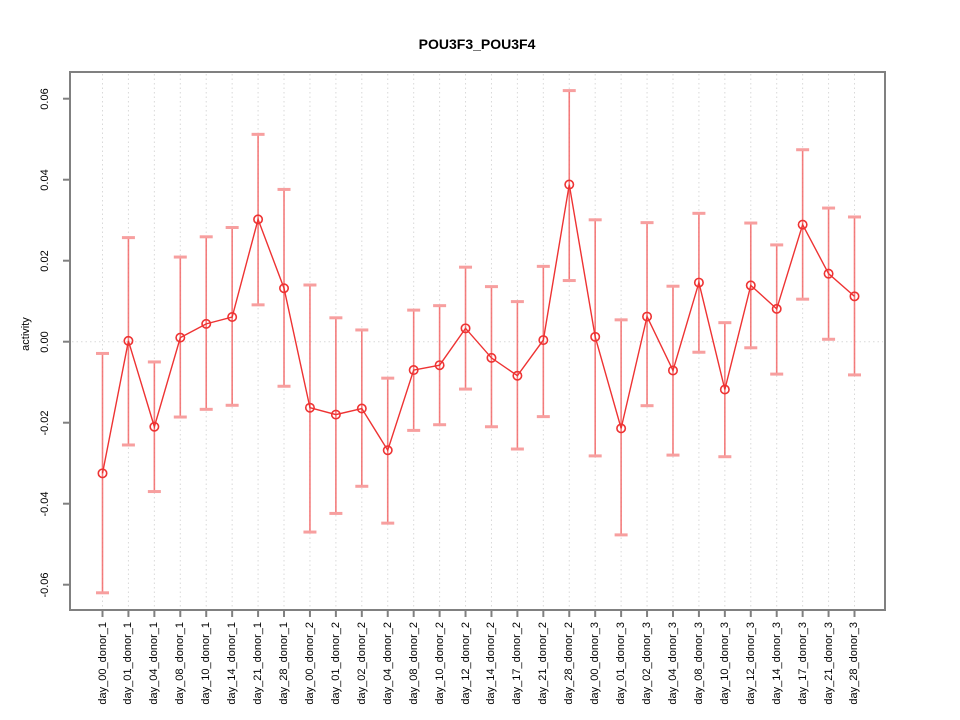 This screenshot has height=720, width=960. What do you see at coordinates (26, 334) in the screenshot?
I see `y-axis-label: activity` at bounding box center [26, 334].